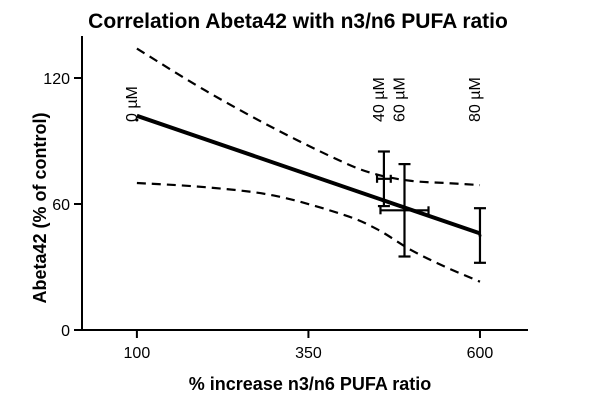 This screenshot has height=401, width=596. I want to click on x-tick-label: 350, so click(308, 353).